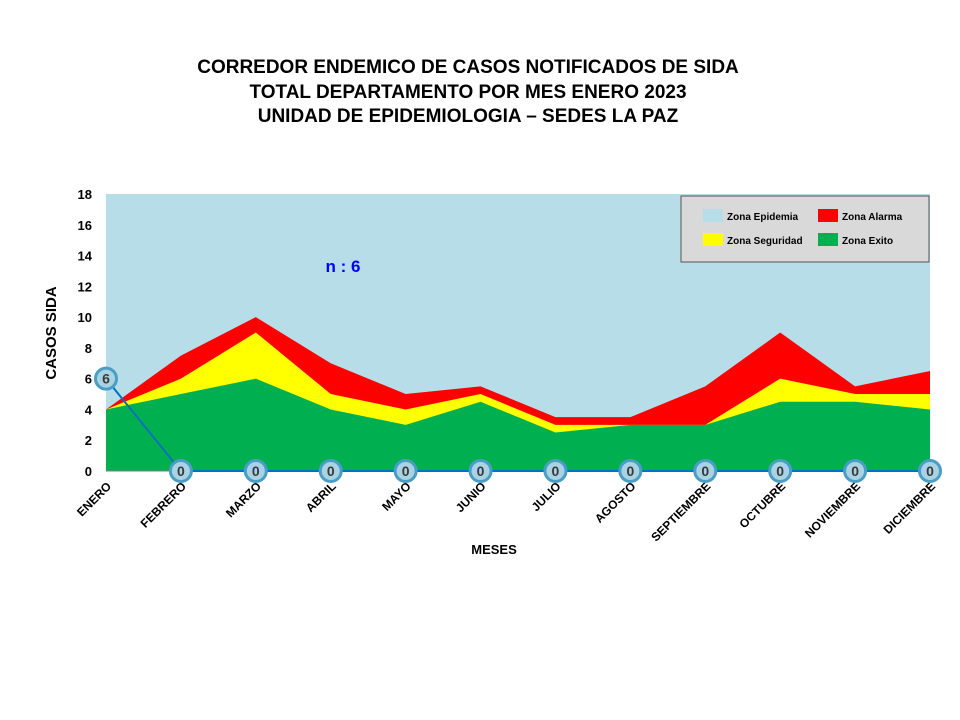  What do you see at coordinates (828, 215) in the screenshot?
I see `legend-swatch-zona-alarma` at bounding box center [828, 215].